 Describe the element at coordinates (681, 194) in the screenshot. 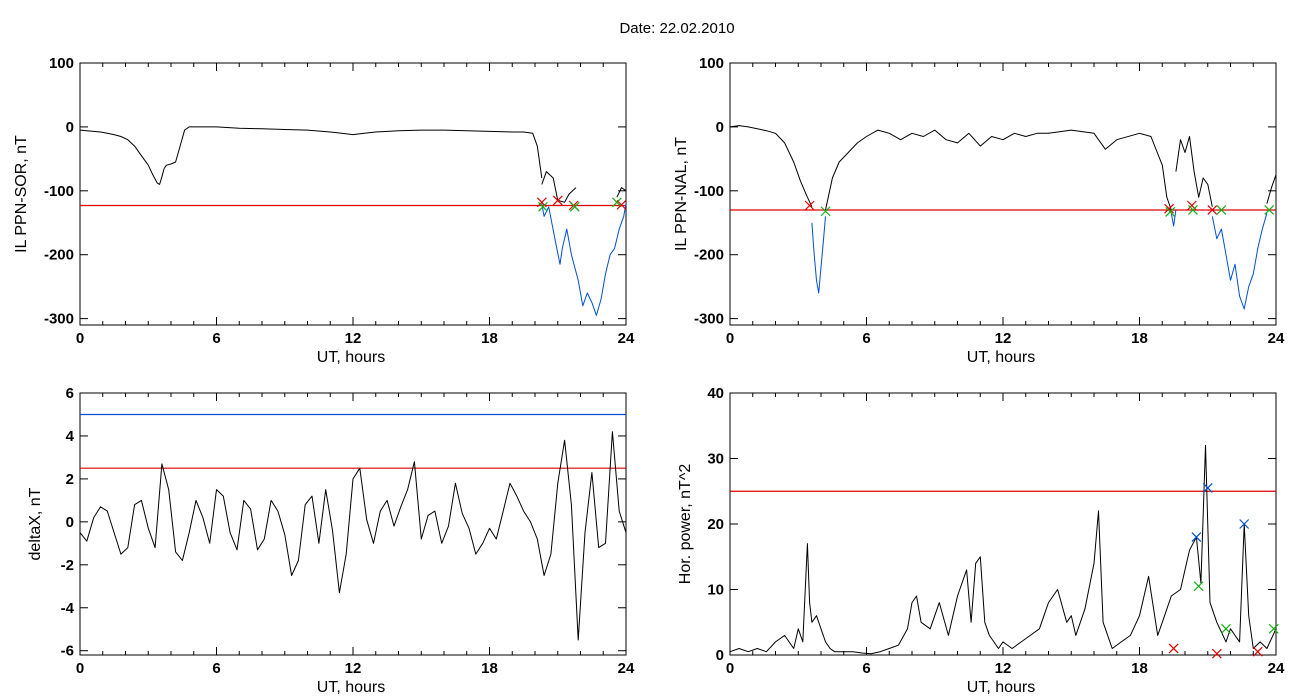

I see `y-axis-label: IL PPN-NAL, nT` at that location.